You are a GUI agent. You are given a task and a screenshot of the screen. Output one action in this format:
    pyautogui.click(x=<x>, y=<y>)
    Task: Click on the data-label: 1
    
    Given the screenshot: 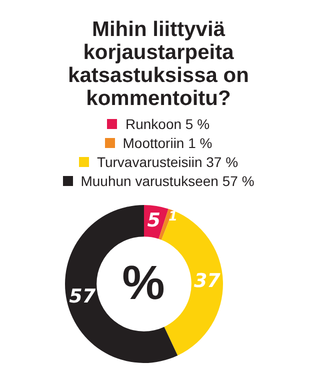 What is the action you would take?
    pyautogui.click(x=173, y=217)
    